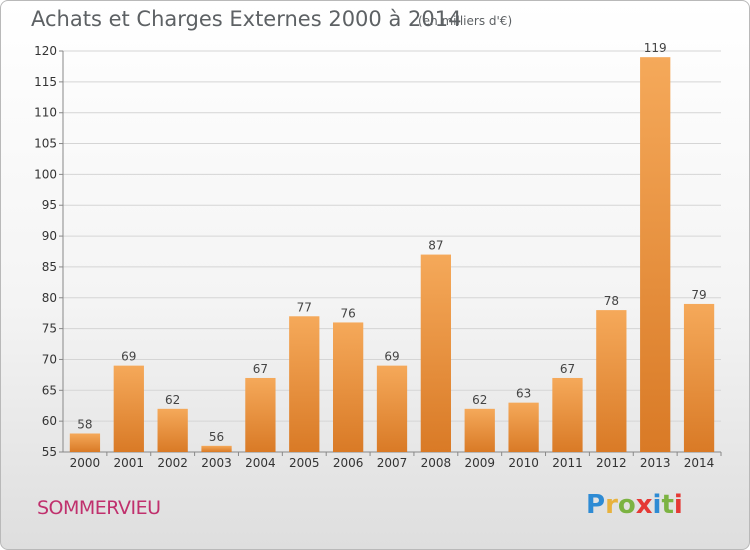 The height and width of the screenshot is (550, 750). What do you see at coordinates (216, 463) in the screenshot?
I see `x-tick-label: 2003` at bounding box center [216, 463].